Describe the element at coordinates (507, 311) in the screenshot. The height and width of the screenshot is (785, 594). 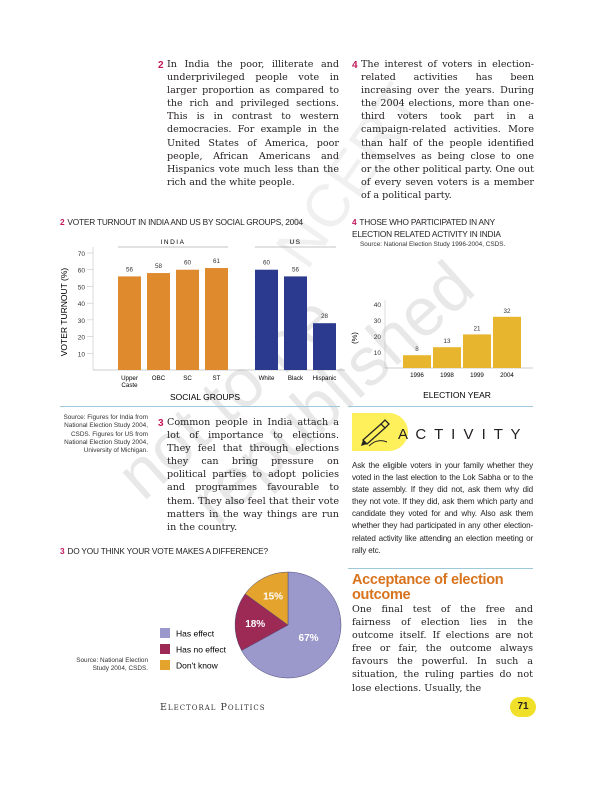
I see `data-label: 32` at that location.